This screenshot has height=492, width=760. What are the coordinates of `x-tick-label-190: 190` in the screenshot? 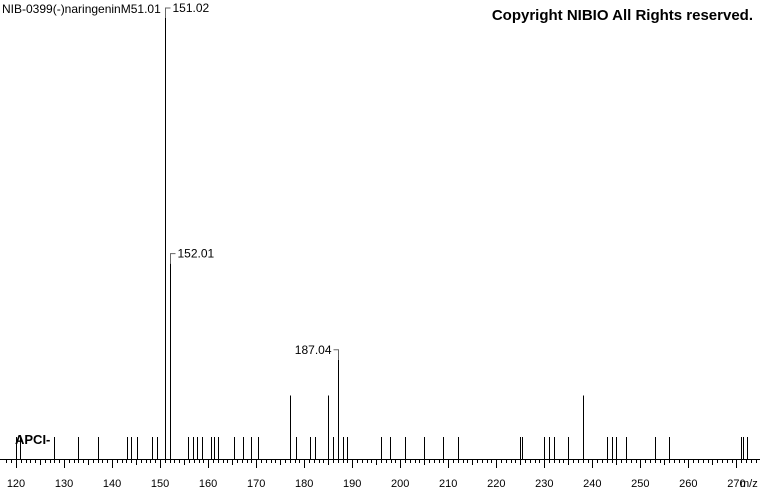 It's located at (352, 484).